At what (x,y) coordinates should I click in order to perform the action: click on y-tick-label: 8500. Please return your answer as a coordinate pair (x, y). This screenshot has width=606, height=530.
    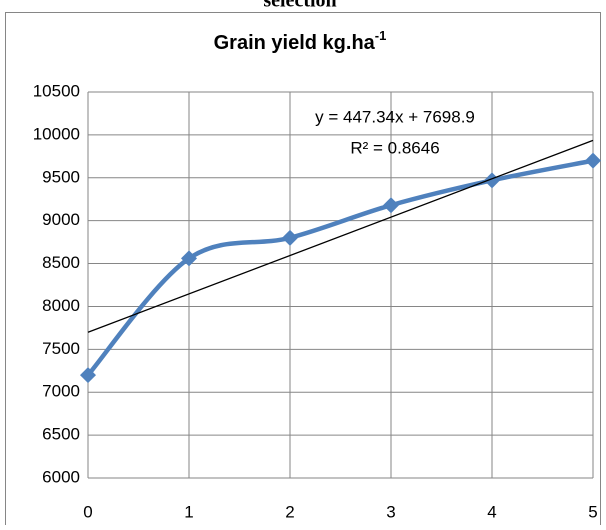
    Looking at the image, I should click on (61, 262).